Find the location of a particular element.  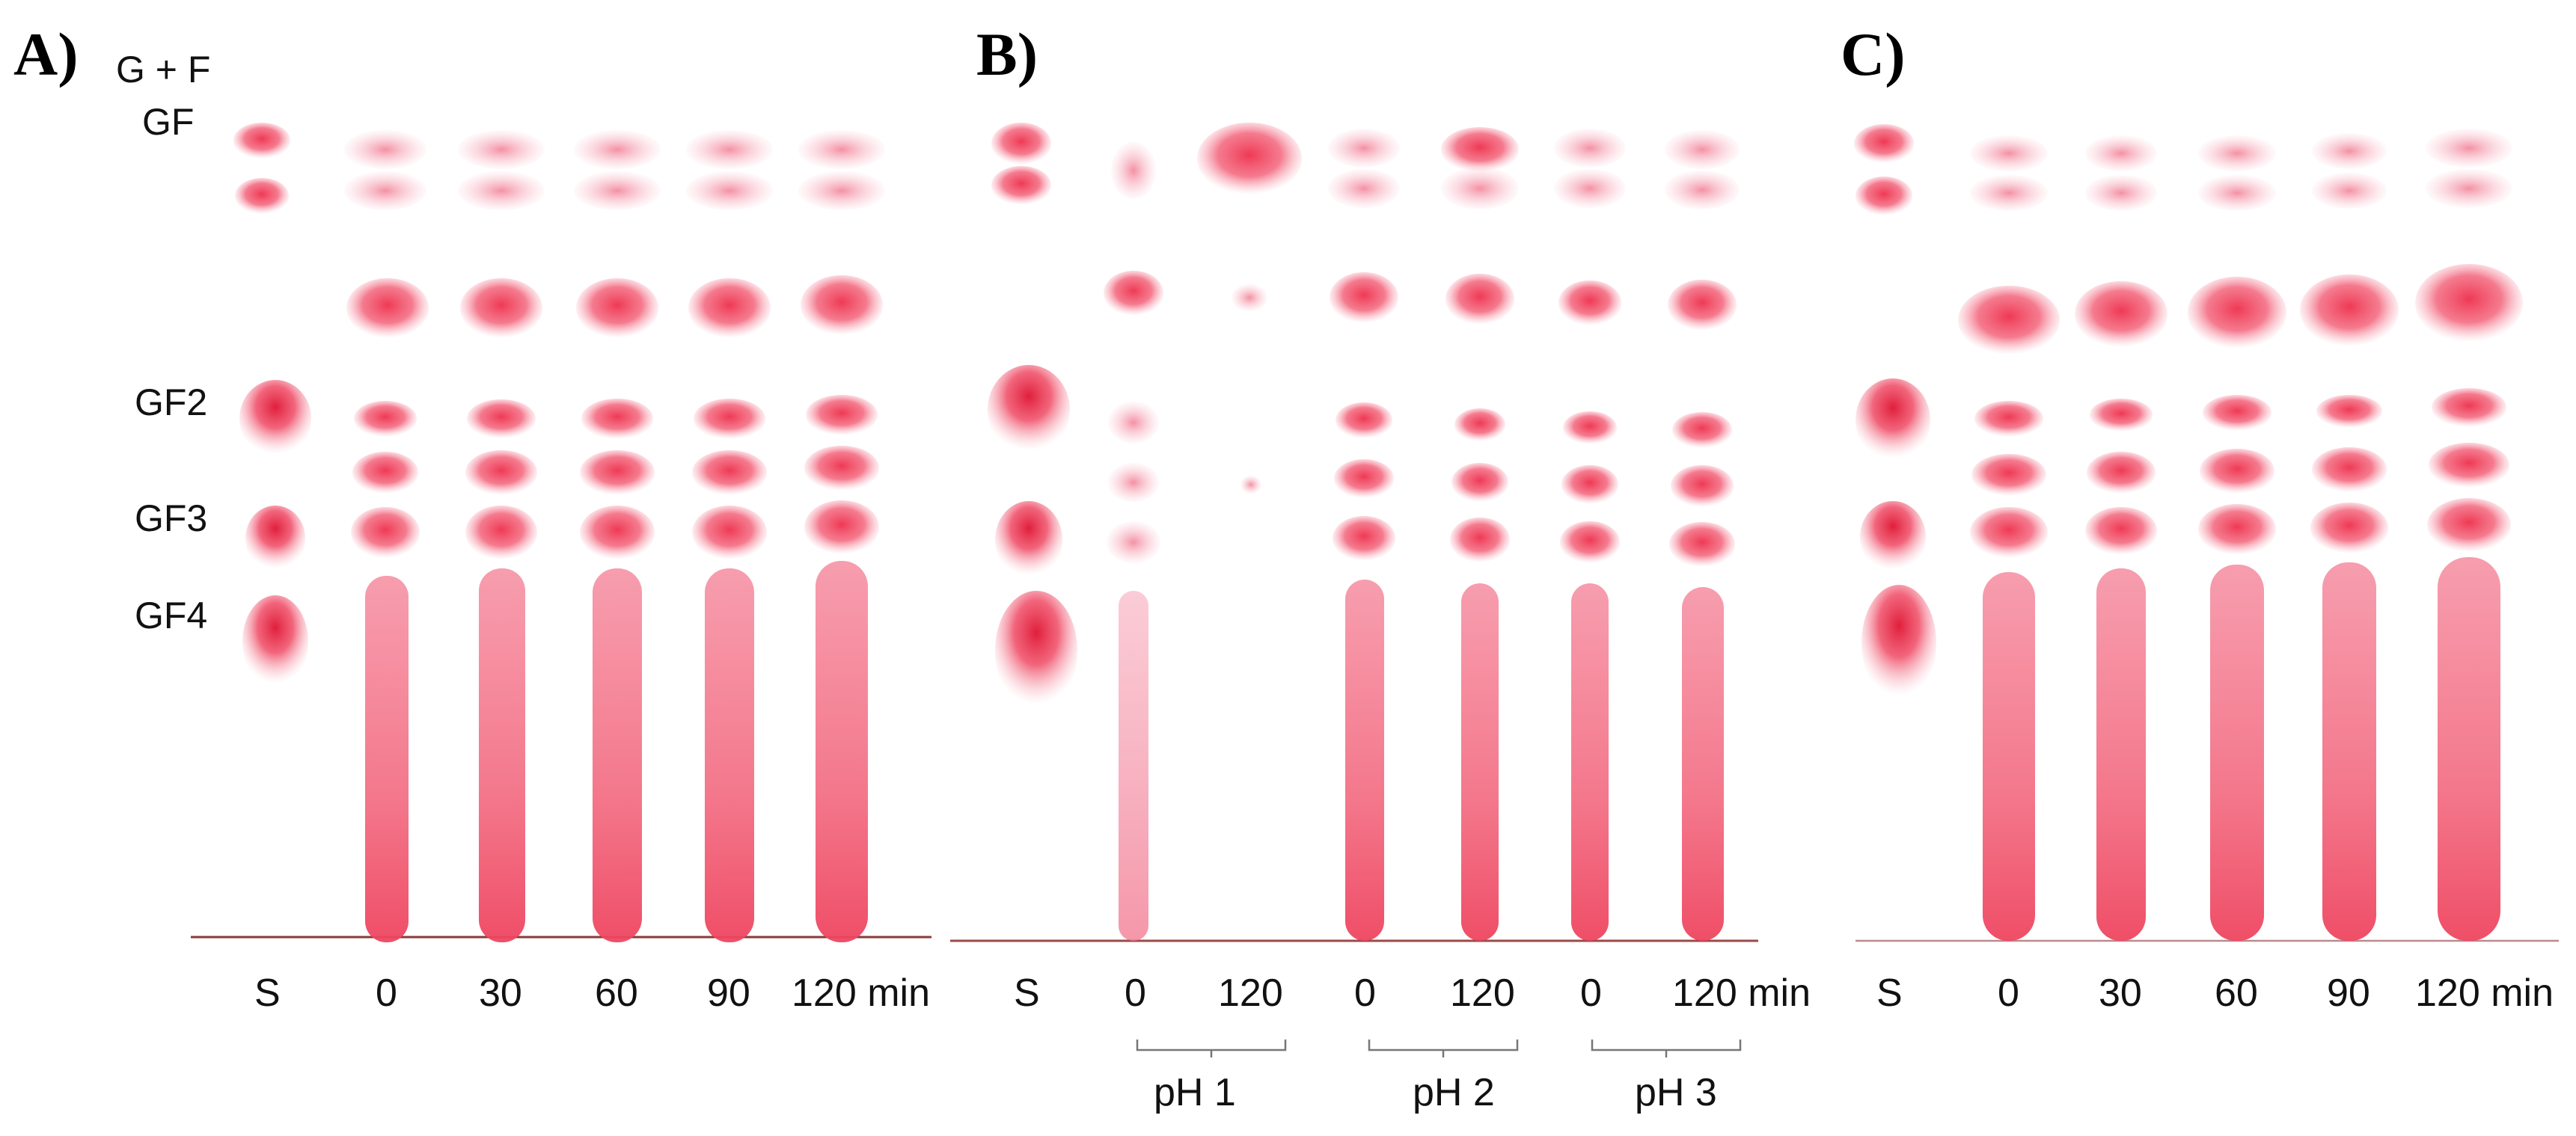

bracket-ph2 is located at coordinates (1444, 1048).